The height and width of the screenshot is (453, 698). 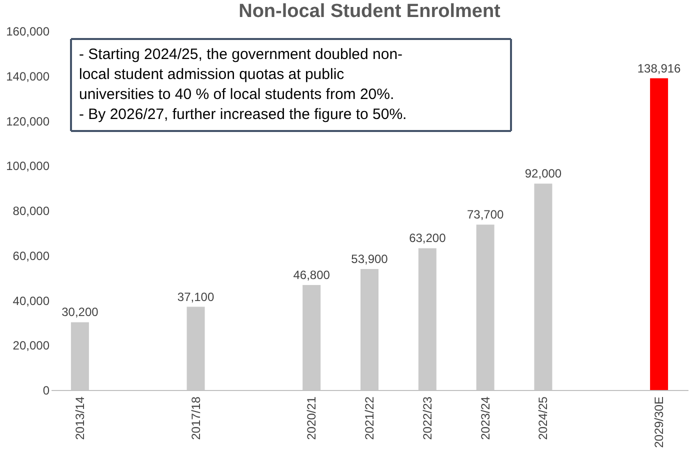 What do you see at coordinates (31, 301) in the screenshot?
I see `y-tick-label: 40,000` at bounding box center [31, 301].